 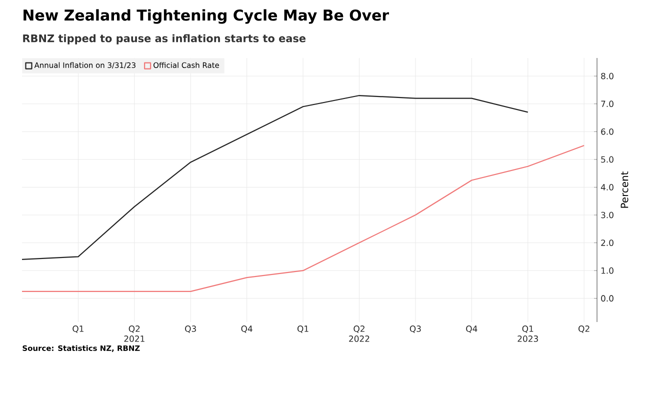 What do you see at coordinates (207, 16) in the screenshot?
I see `chart-title: New Zealand Tightening Cycle May Be Over` at bounding box center [207, 16].